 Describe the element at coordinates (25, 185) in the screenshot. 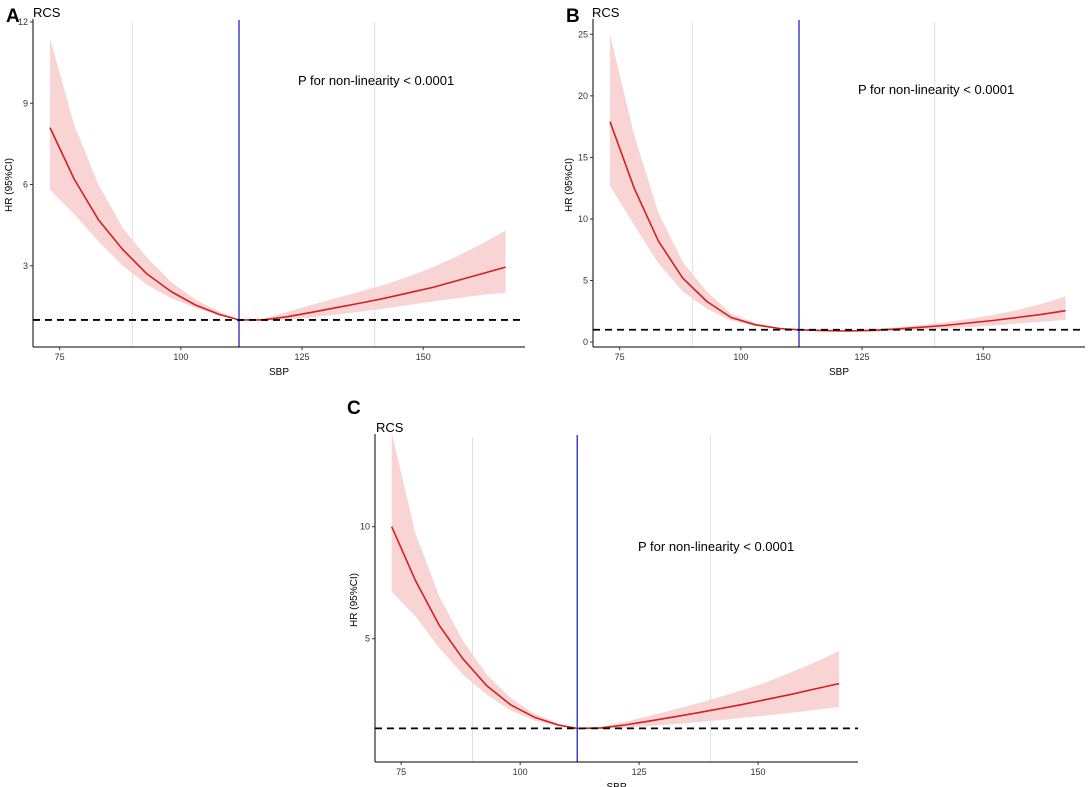

I see `y-tick-label: 6` at that location.